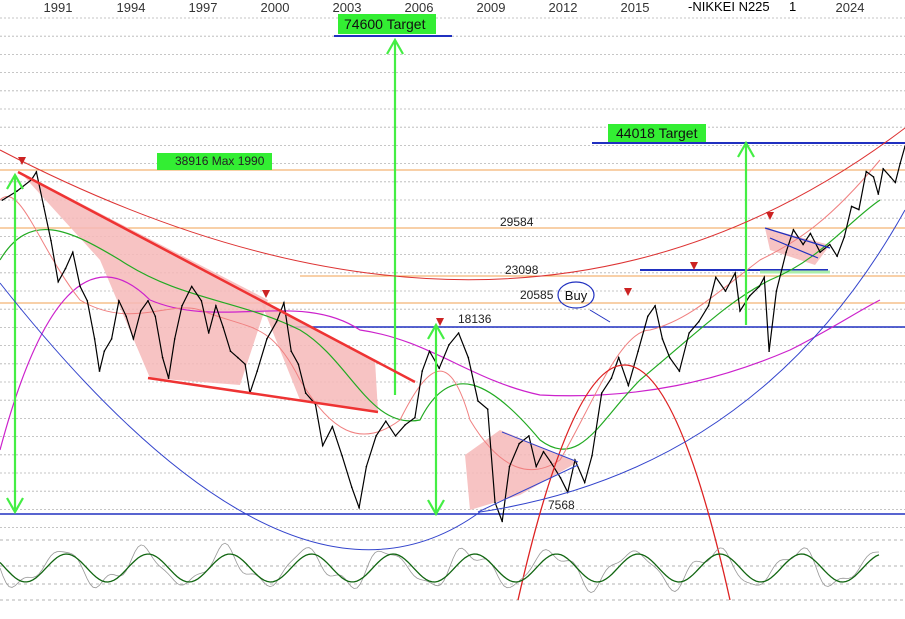  What do you see at coordinates (850, 7) in the screenshot?
I see `x-tick-label: 2024` at bounding box center [850, 7].